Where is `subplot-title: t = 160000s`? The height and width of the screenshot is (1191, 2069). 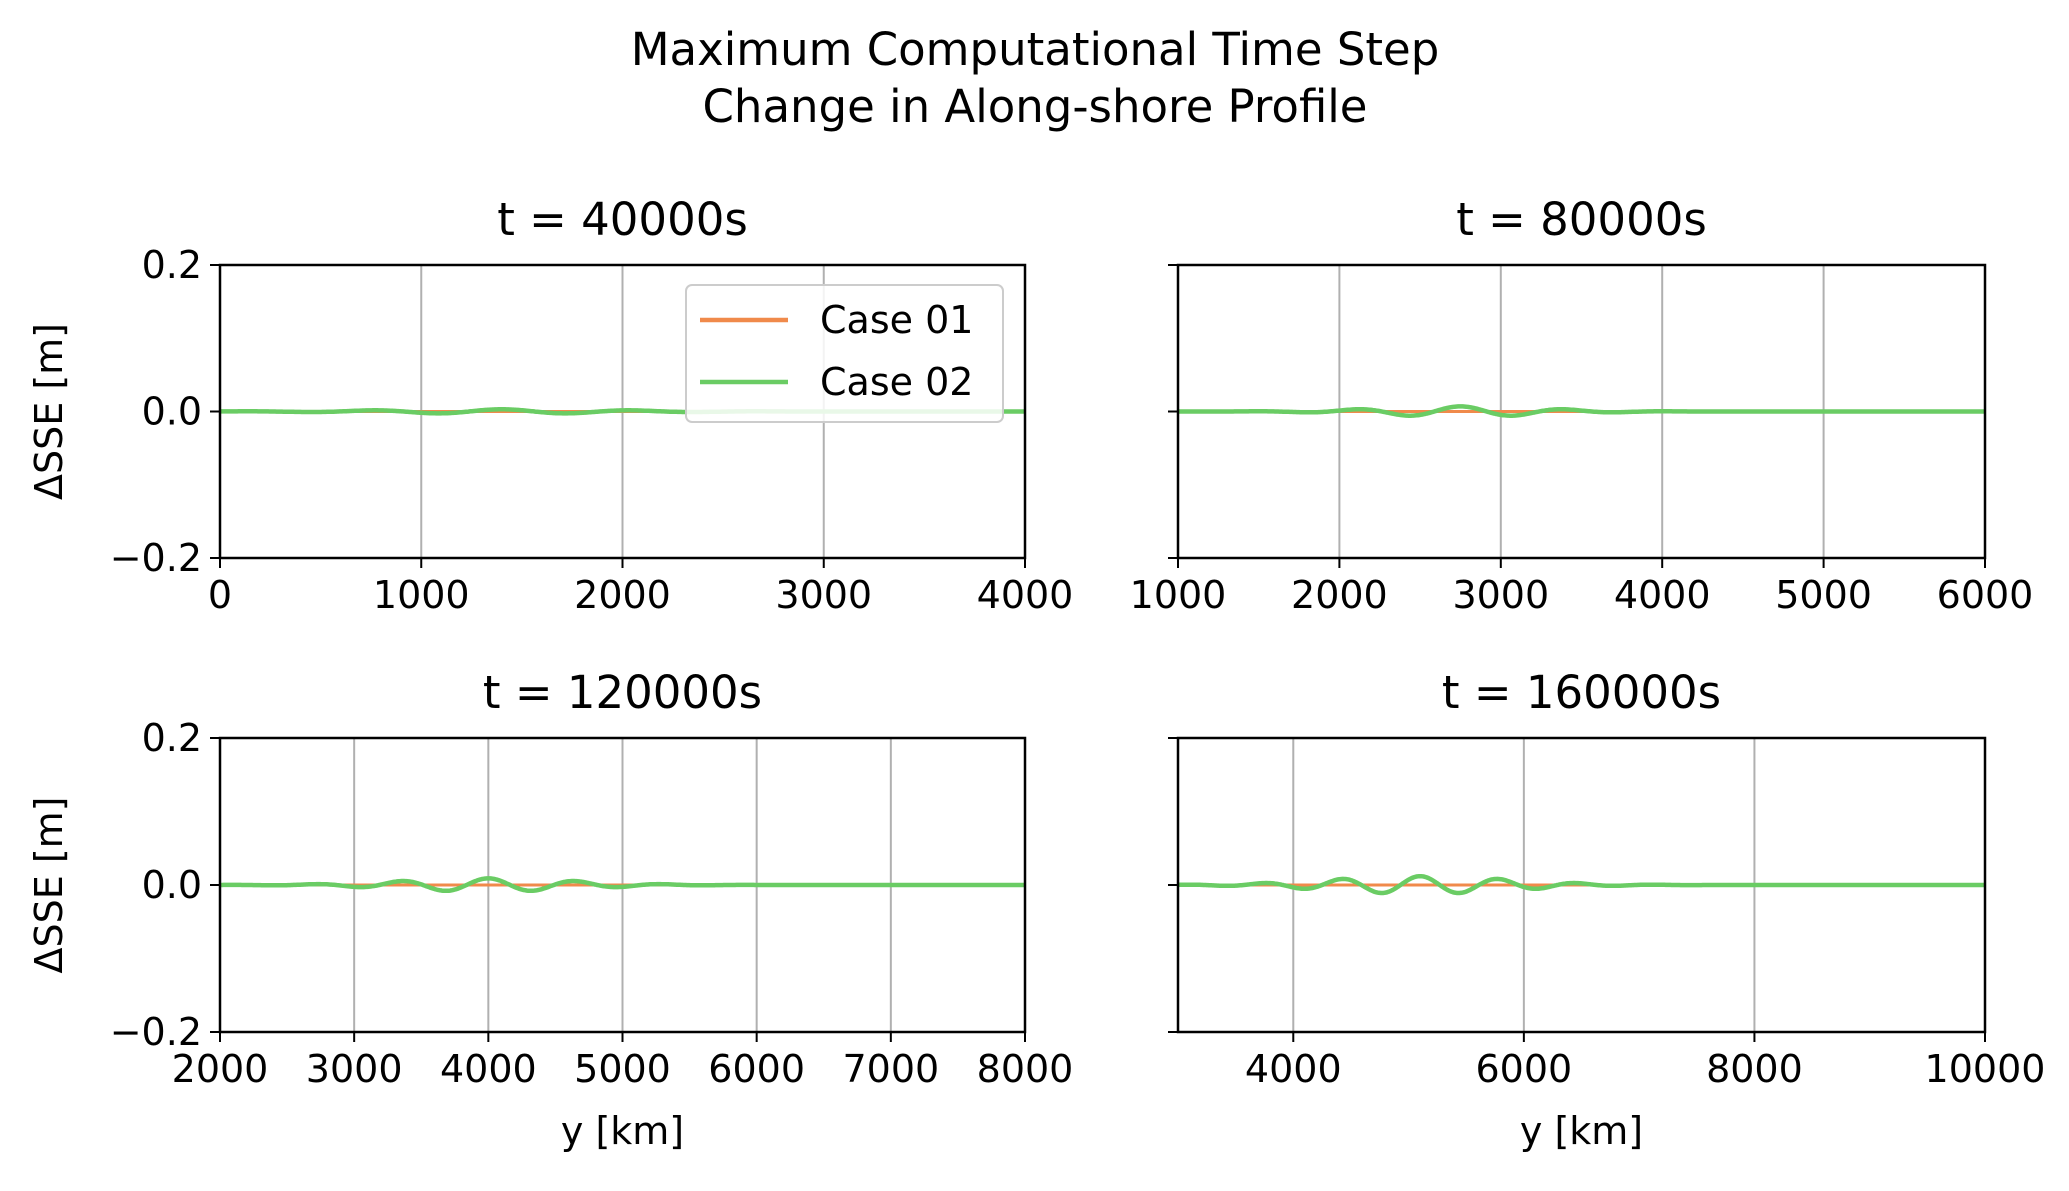
subplot-title: t = 160000s is located at coordinates (1581, 692).